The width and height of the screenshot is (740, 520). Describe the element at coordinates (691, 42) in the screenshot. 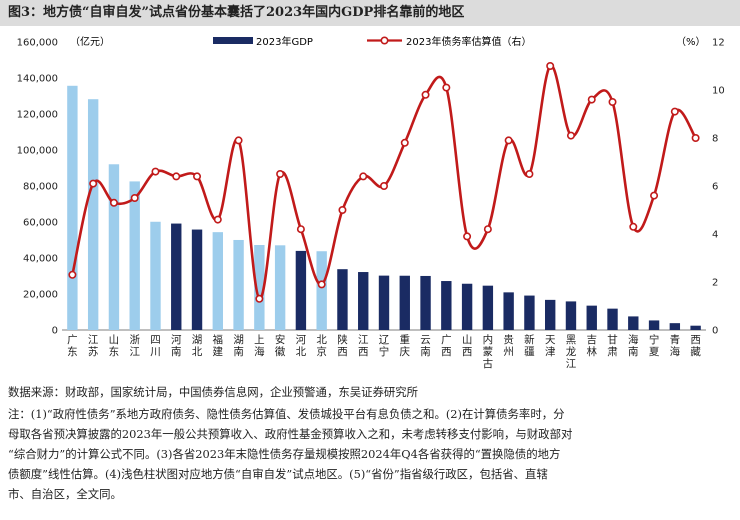

I see `right-axis-unit: （%）` at that location.